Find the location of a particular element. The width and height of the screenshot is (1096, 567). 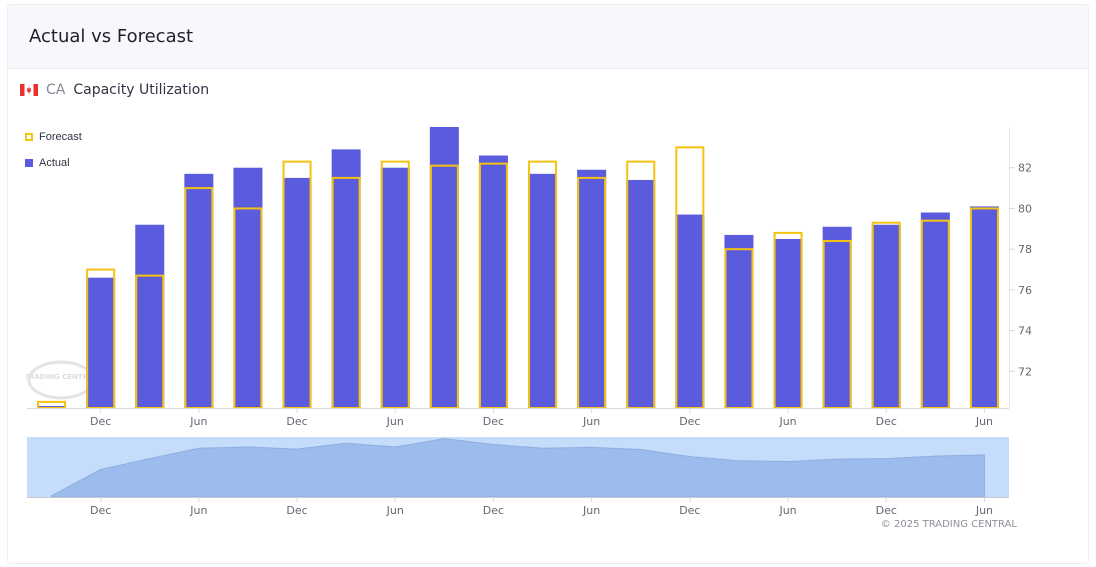

copyright-text: © 2025 TRADING CENTRAL is located at coordinates (948, 524).